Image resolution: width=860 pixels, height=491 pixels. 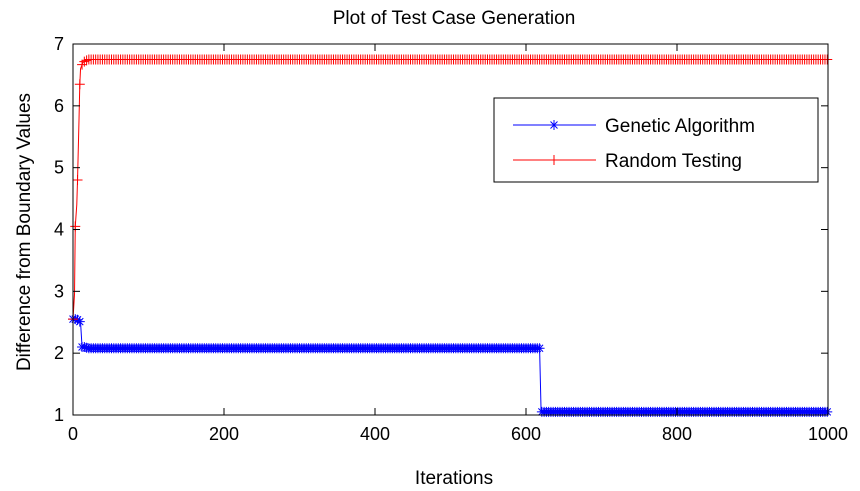 I want to click on legend-asterisk-marker, so click(x=554, y=125).